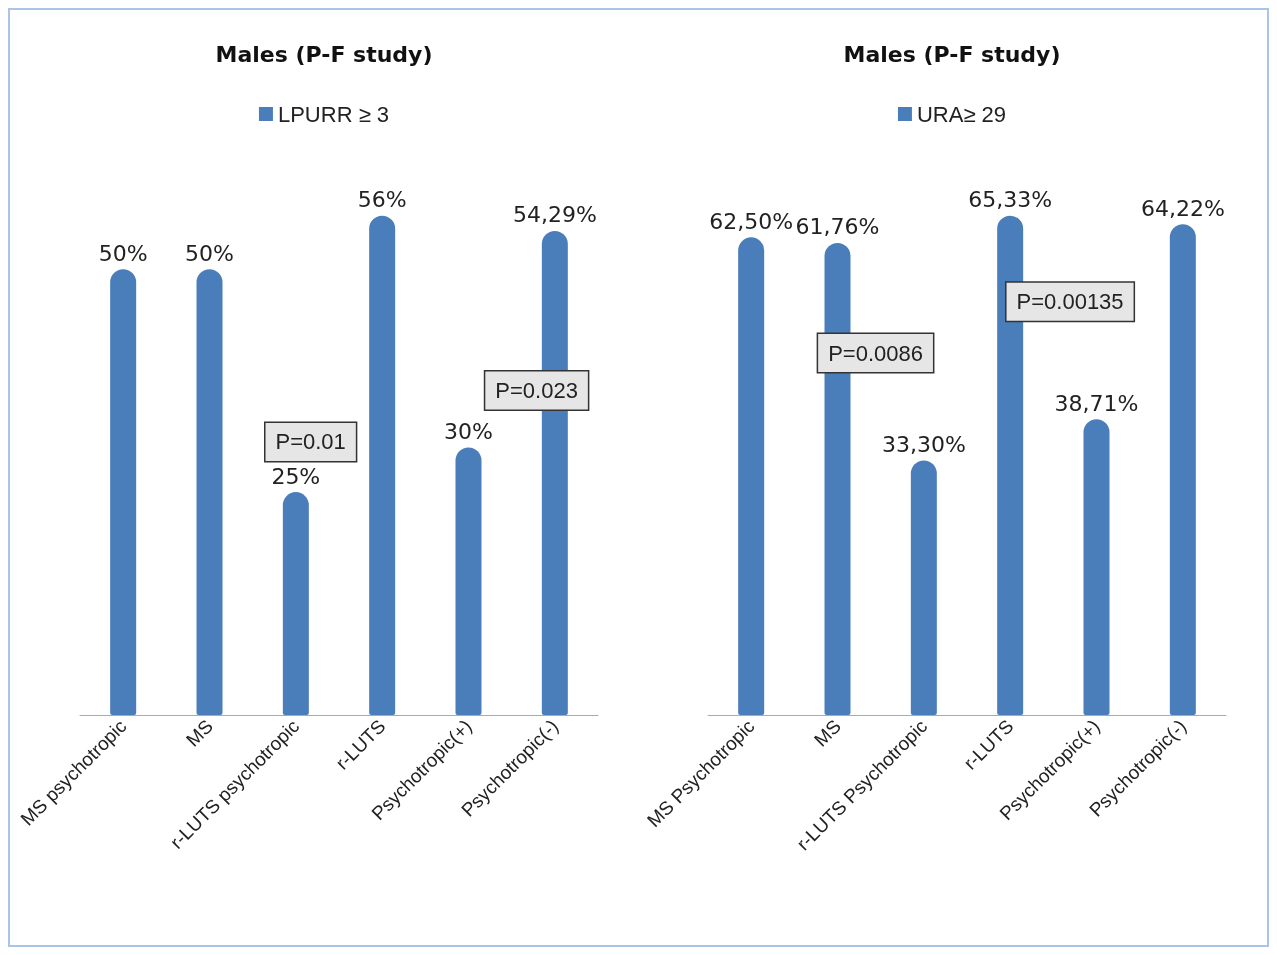 This screenshot has height=955, width=1277. Describe the element at coordinates (923, 444) in the screenshot. I see `data-label: 33,30%` at that location.